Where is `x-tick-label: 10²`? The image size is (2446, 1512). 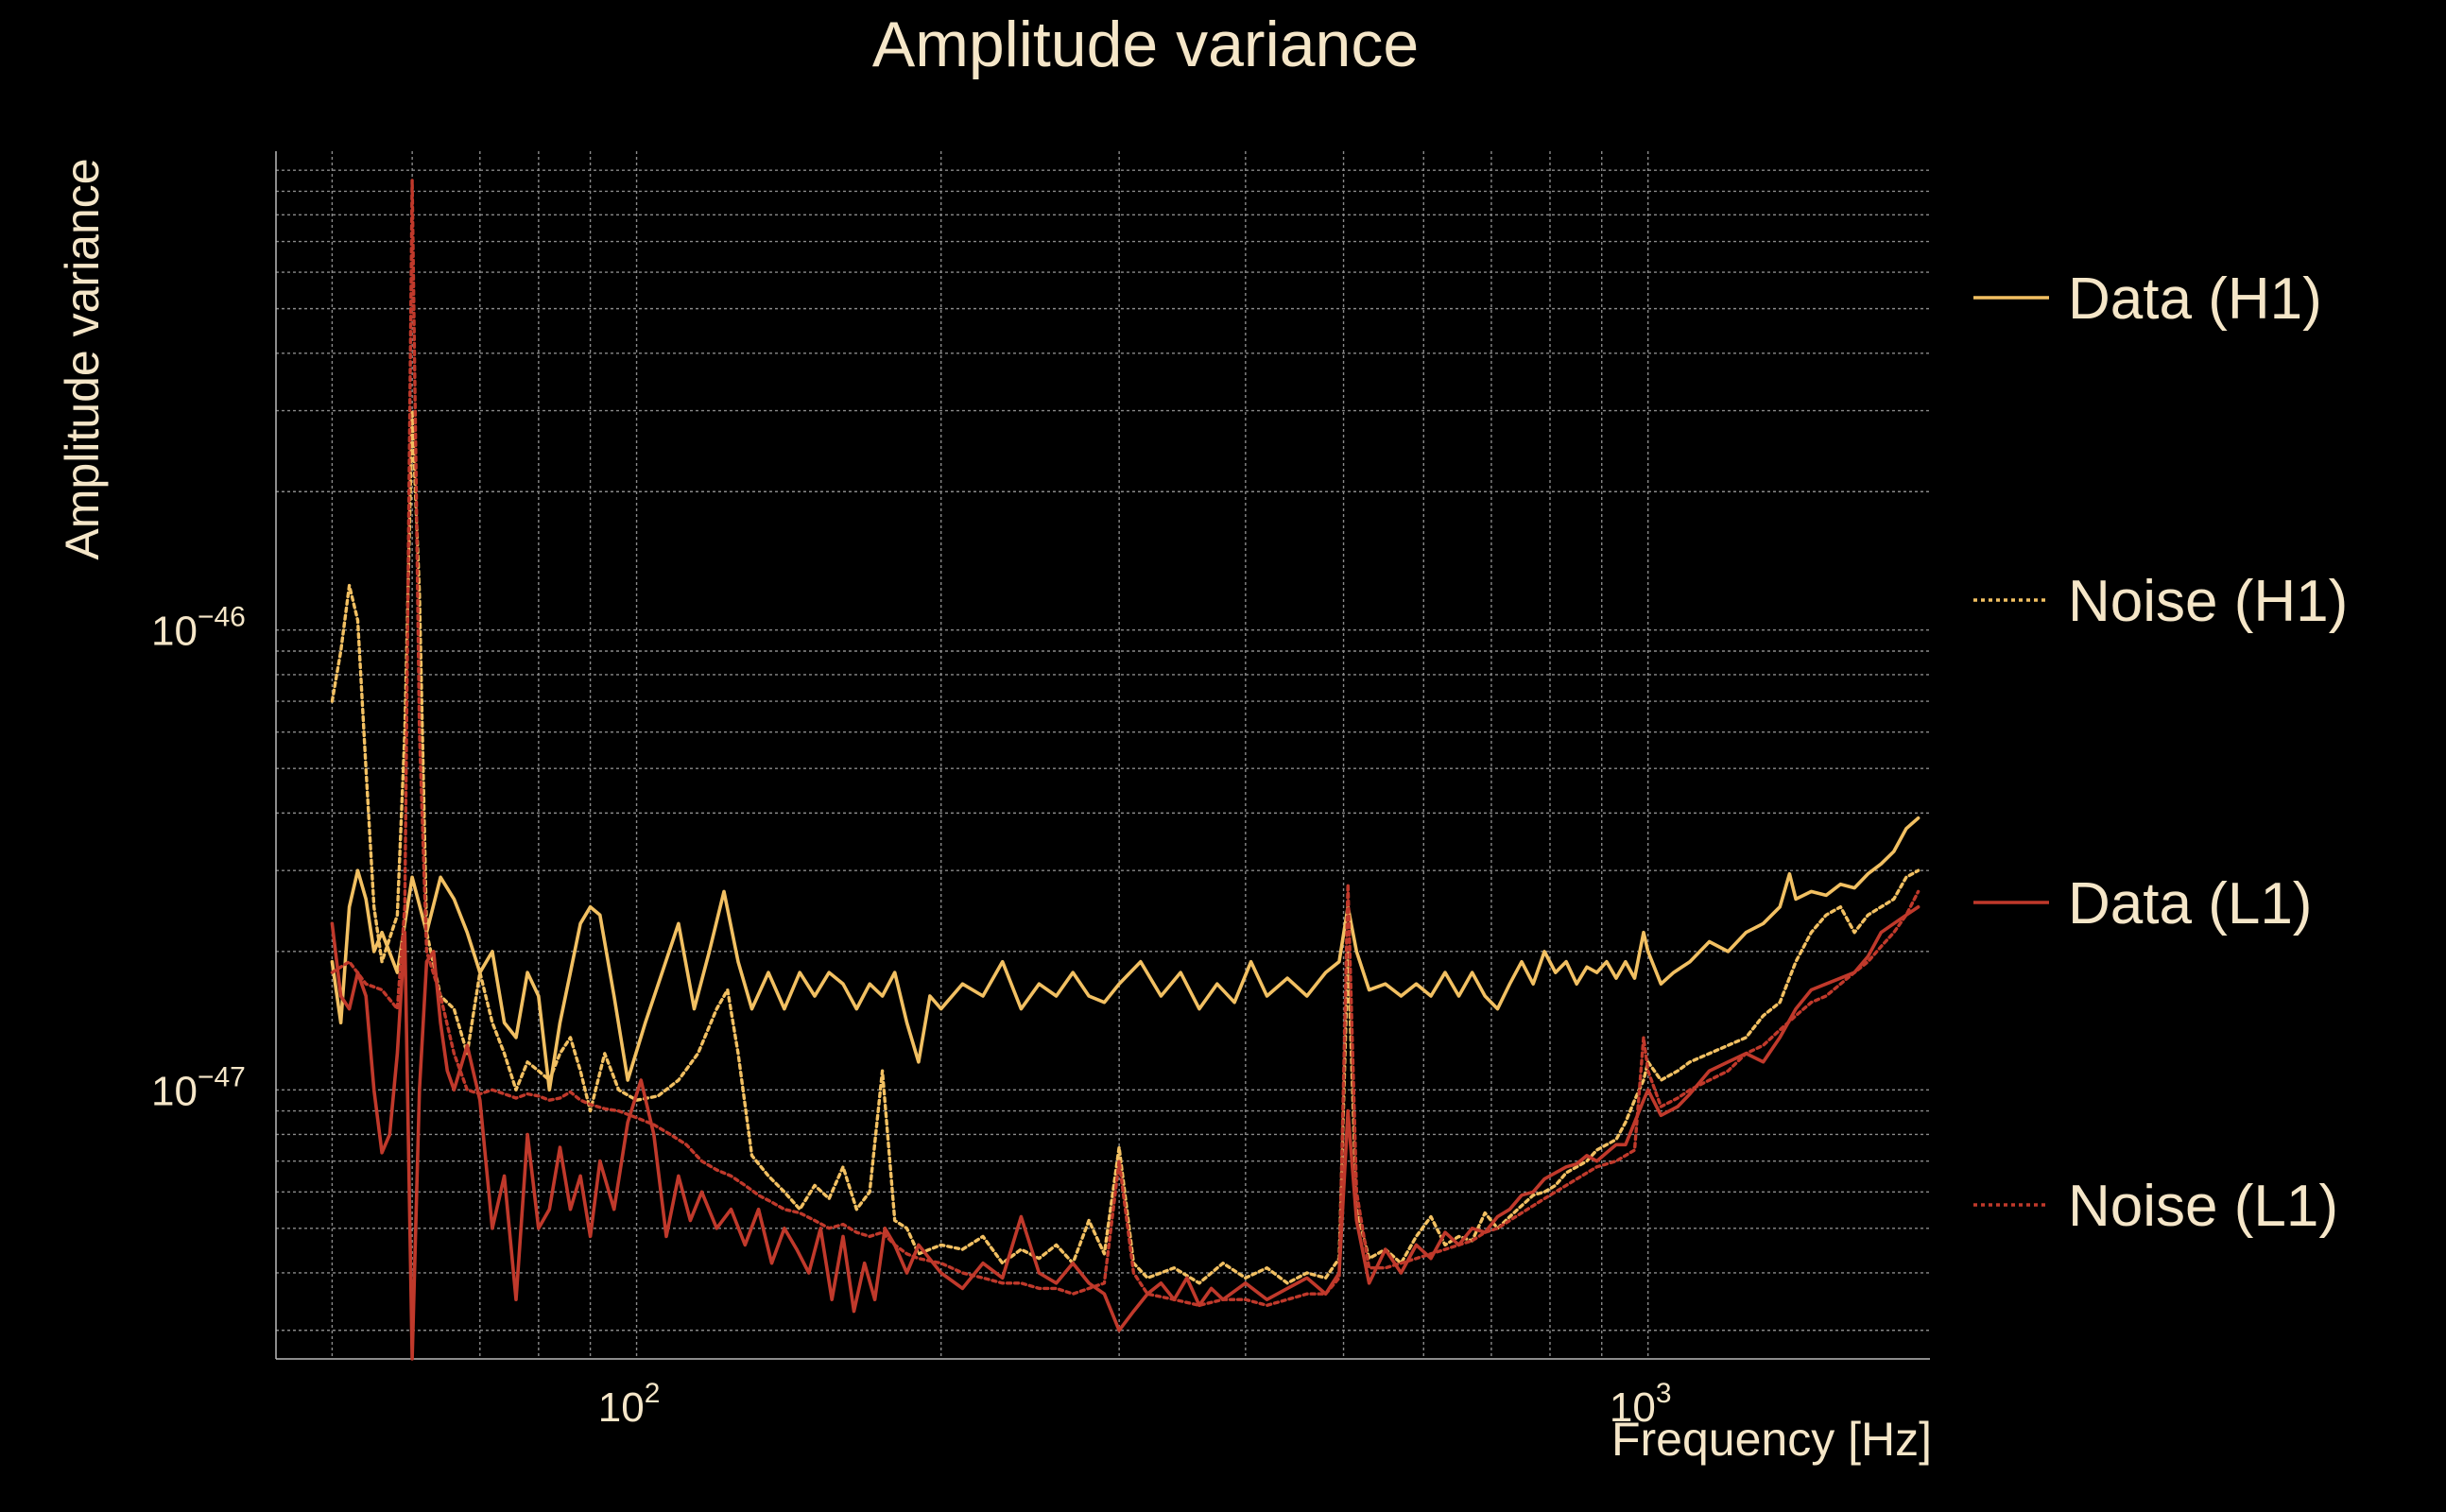 x-tick-label: 10² is located at coordinates (629, 1404).